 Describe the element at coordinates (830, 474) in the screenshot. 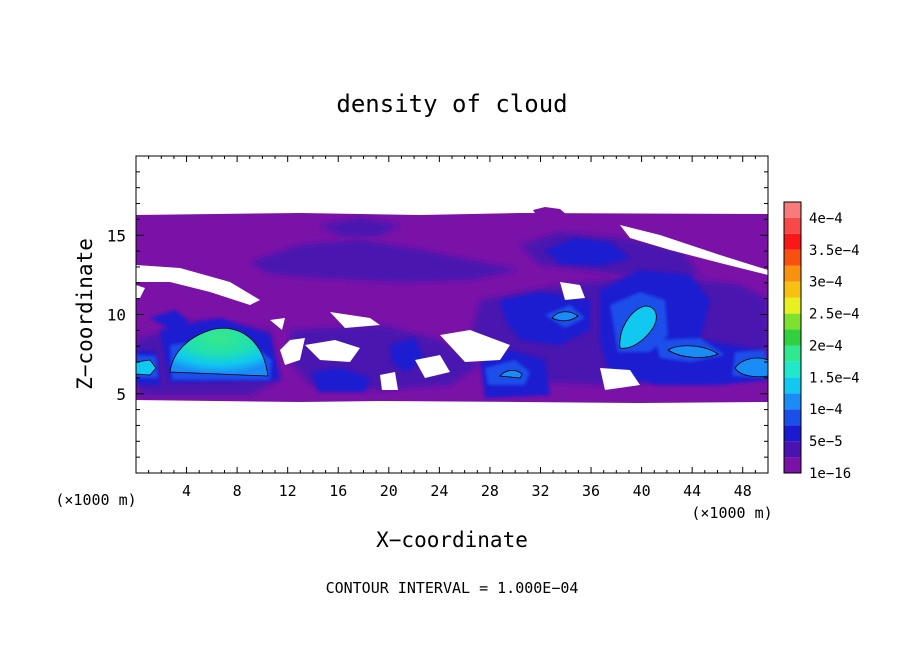

I see `colorbar-tick-label: 1e−16` at that location.